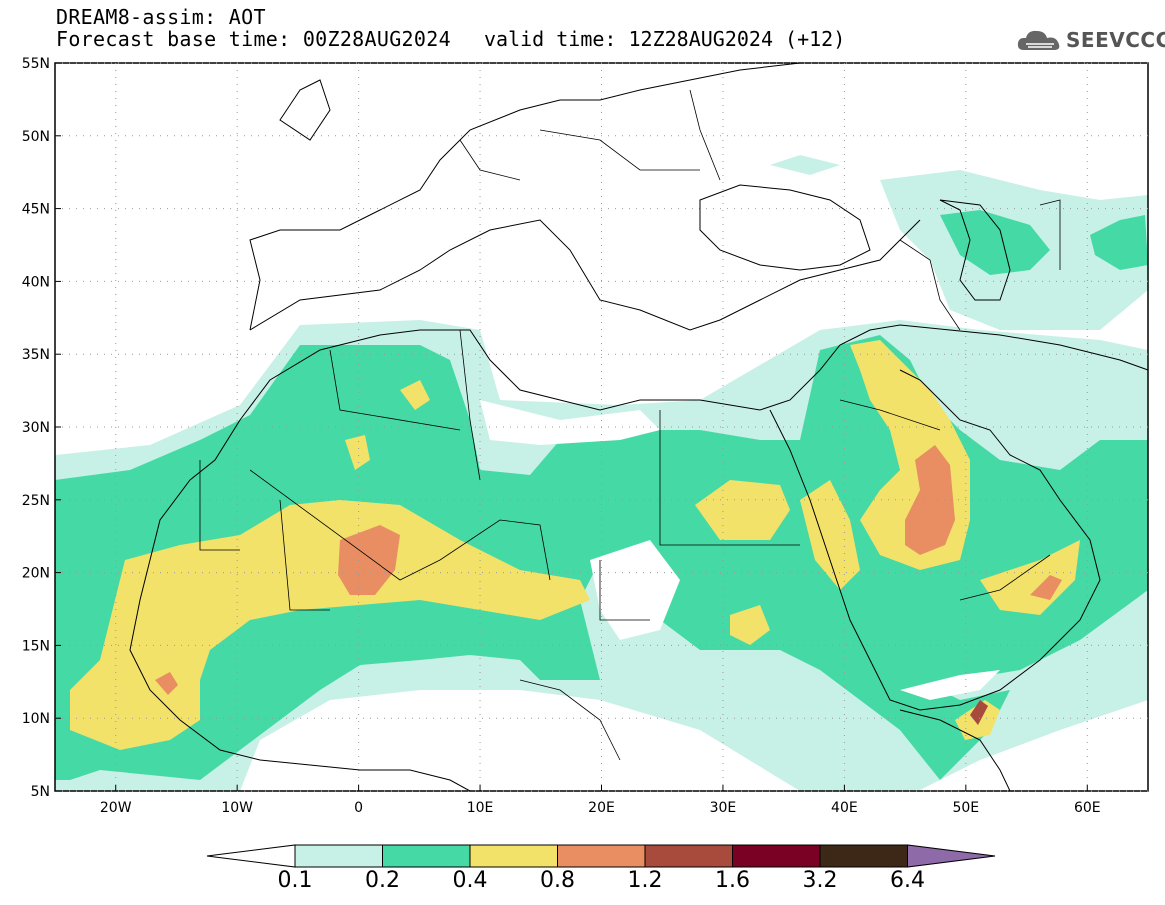 The width and height of the screenshot is (1165, 905). What do you see at coordinates (251, 856) in the screenshot?
I see `colorbar-arrow-low` at bounding box center [251, 856].